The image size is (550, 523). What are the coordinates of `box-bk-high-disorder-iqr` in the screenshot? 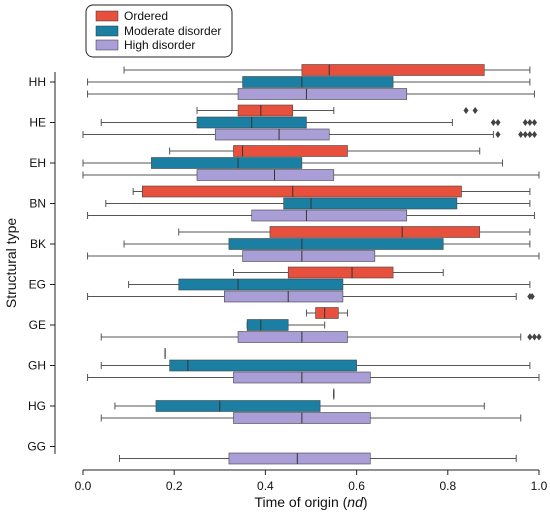 It's located at (309, 256).